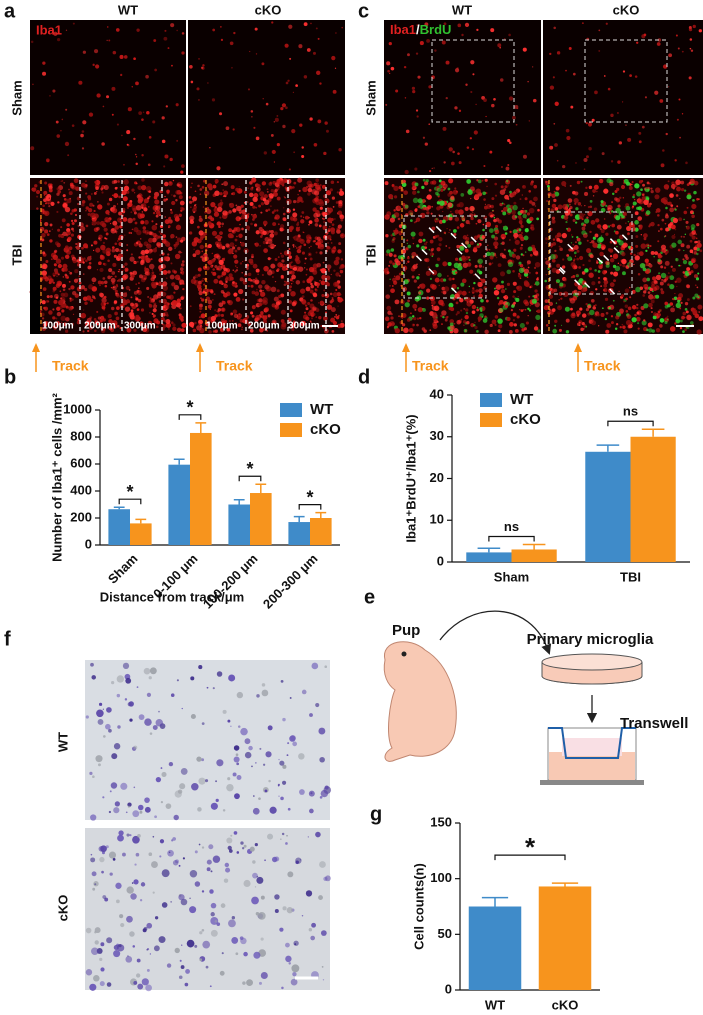  I want to click on row-label: Sham, so click(370, 97).